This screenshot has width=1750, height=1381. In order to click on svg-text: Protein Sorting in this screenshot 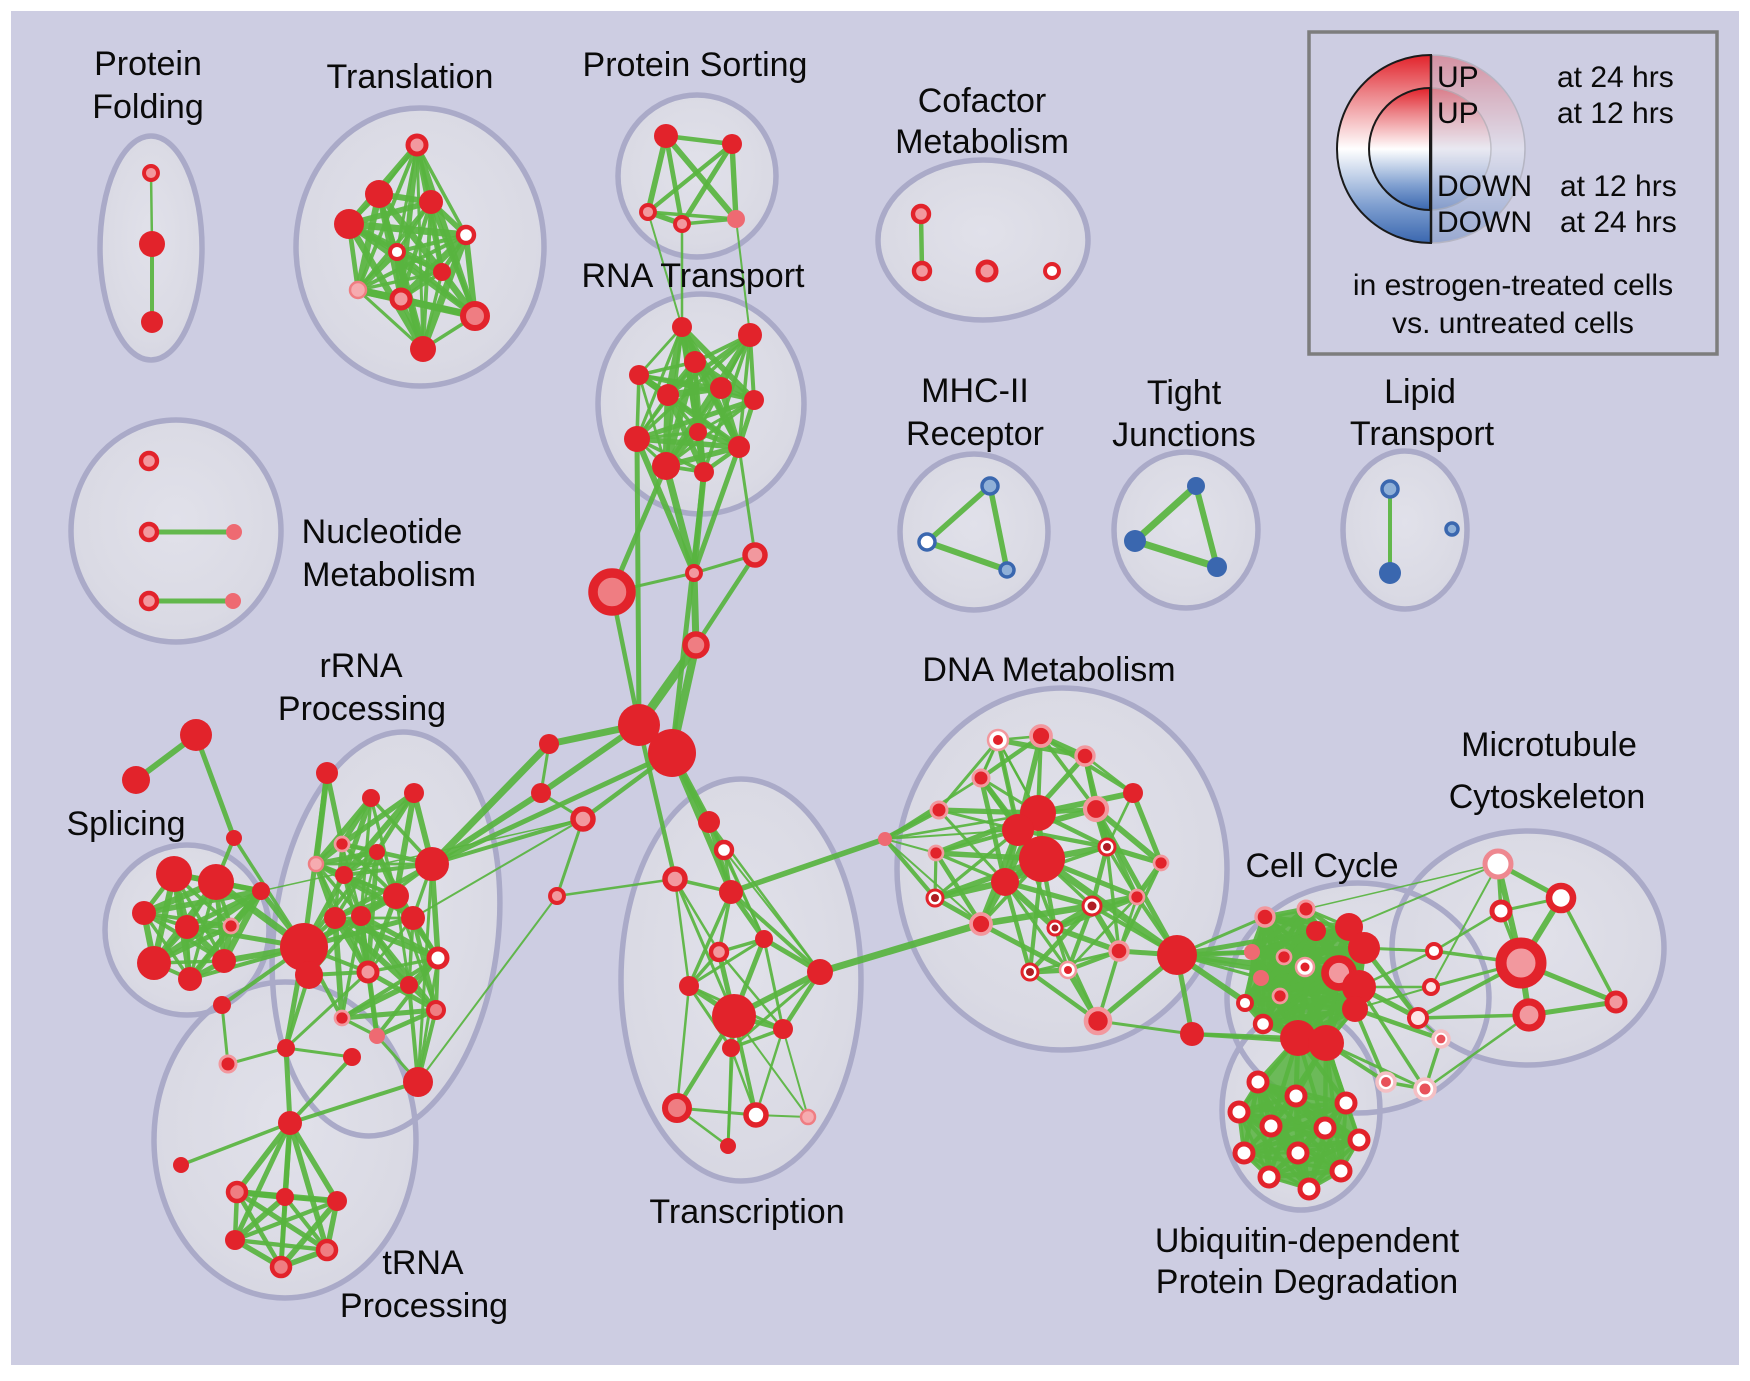, I will do `click(695, 65)`.